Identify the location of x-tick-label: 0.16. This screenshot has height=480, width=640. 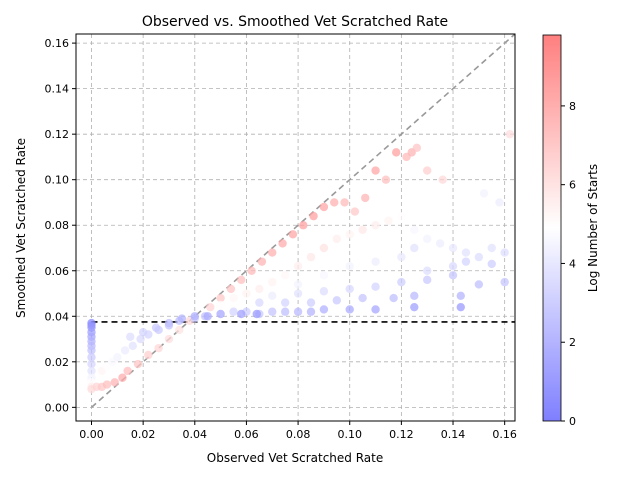
(504, 434).